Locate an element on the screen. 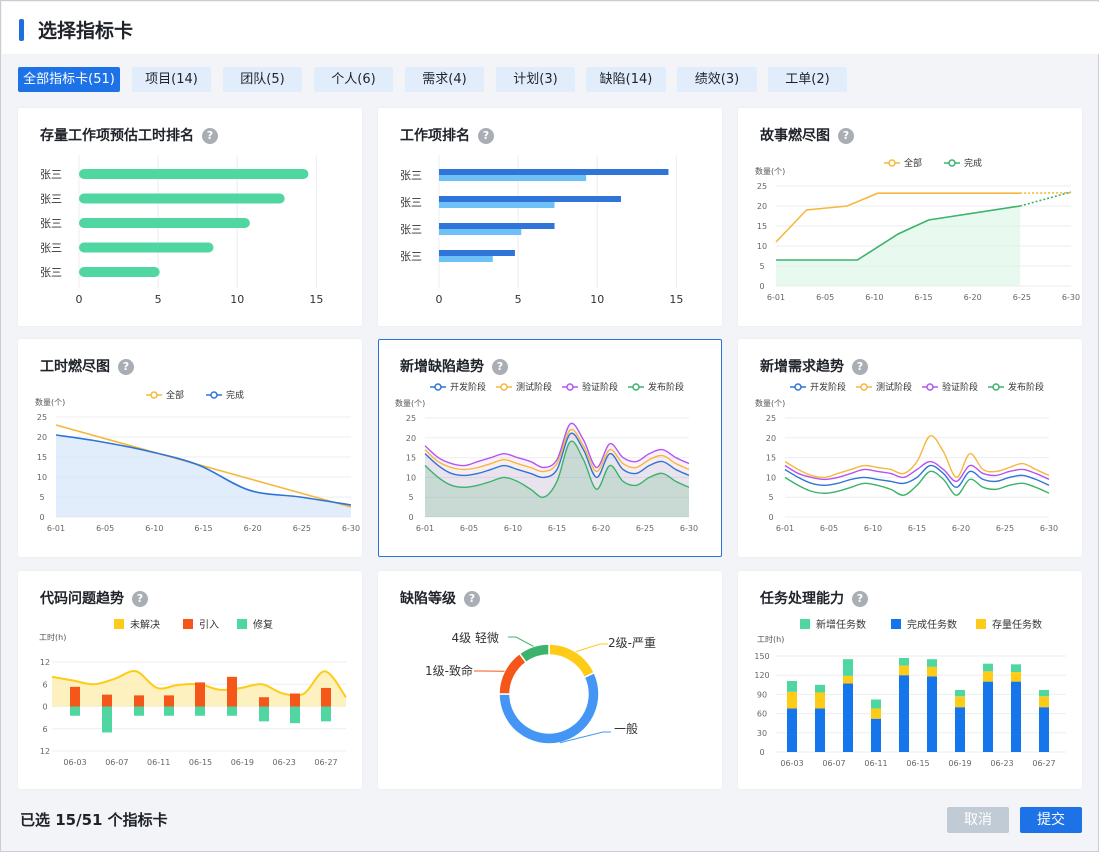 This screenshot has width=1099, height=852. x-tick-label: 06-07 is located at coordinates (116, 762).